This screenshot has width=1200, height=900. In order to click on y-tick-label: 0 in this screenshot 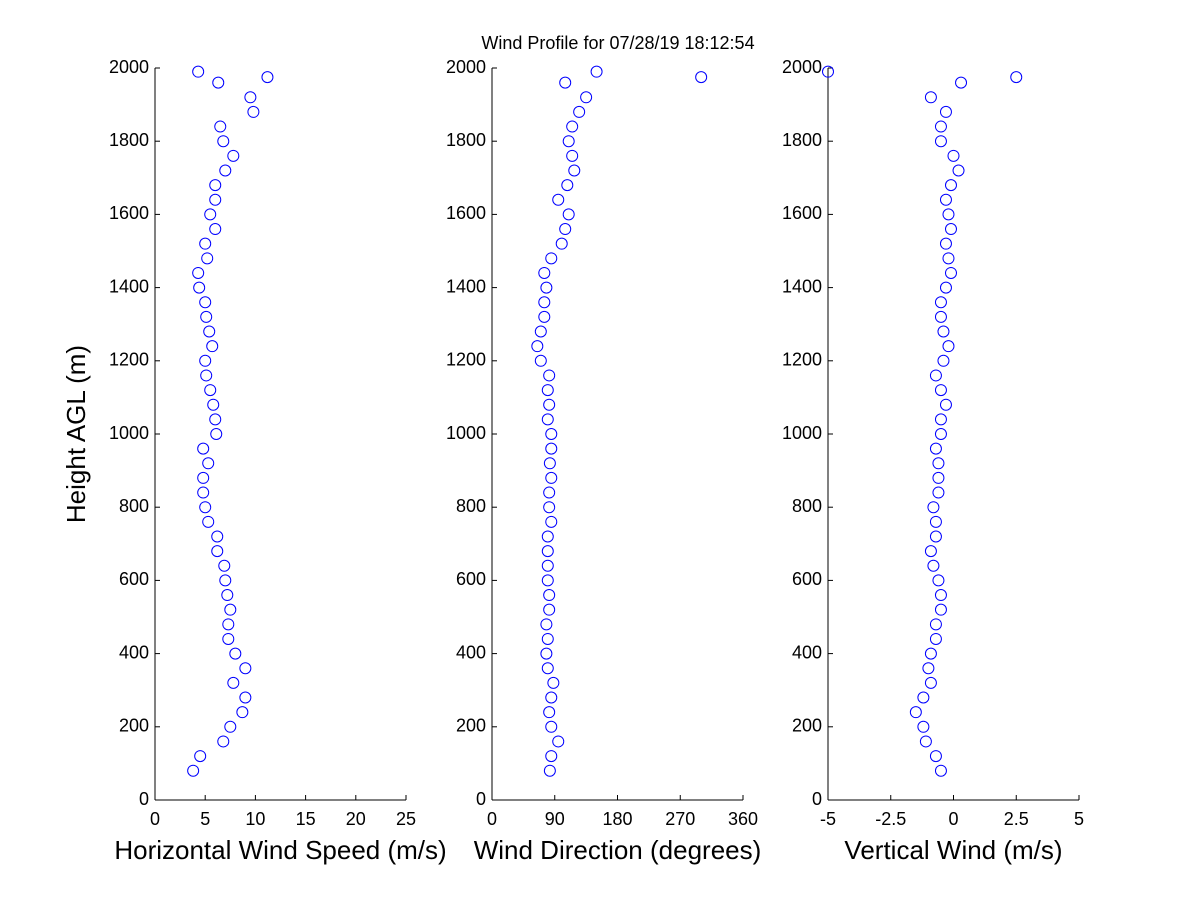, I will do `click(481, 799)`.